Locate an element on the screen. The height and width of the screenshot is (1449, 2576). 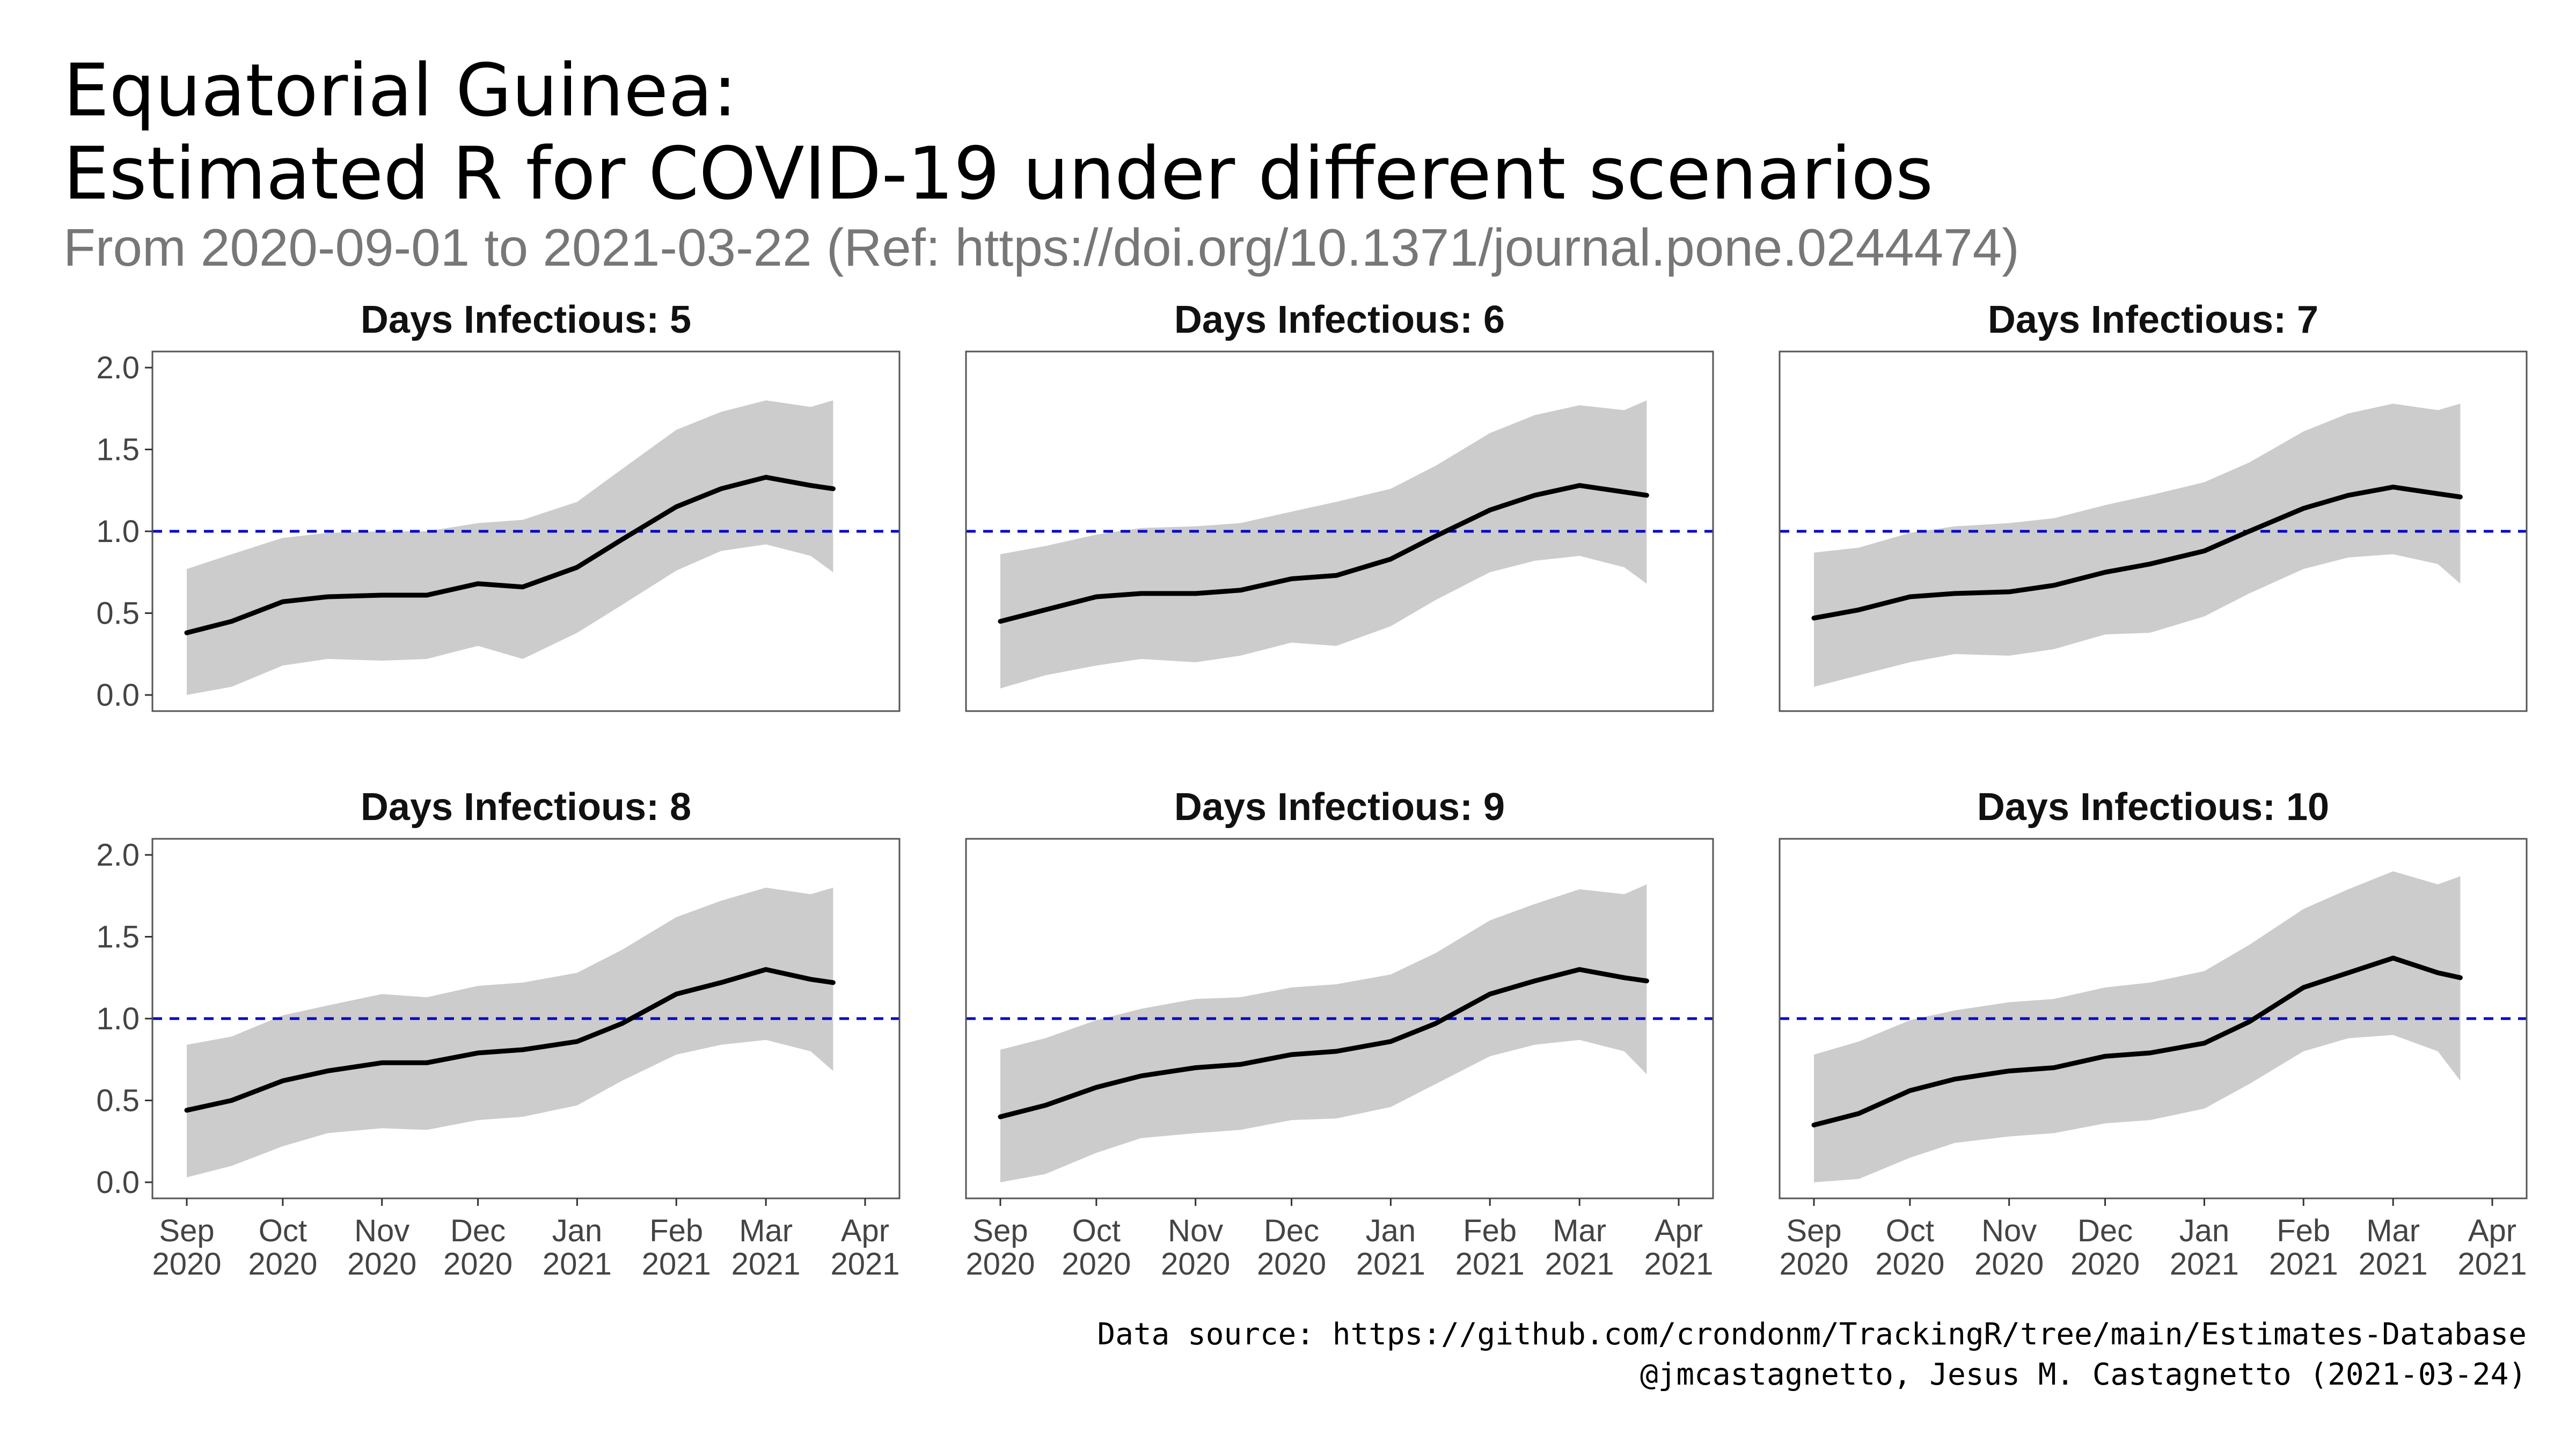
panel-2: Days Infectious: 6 is located at coordinates (1339, 505).